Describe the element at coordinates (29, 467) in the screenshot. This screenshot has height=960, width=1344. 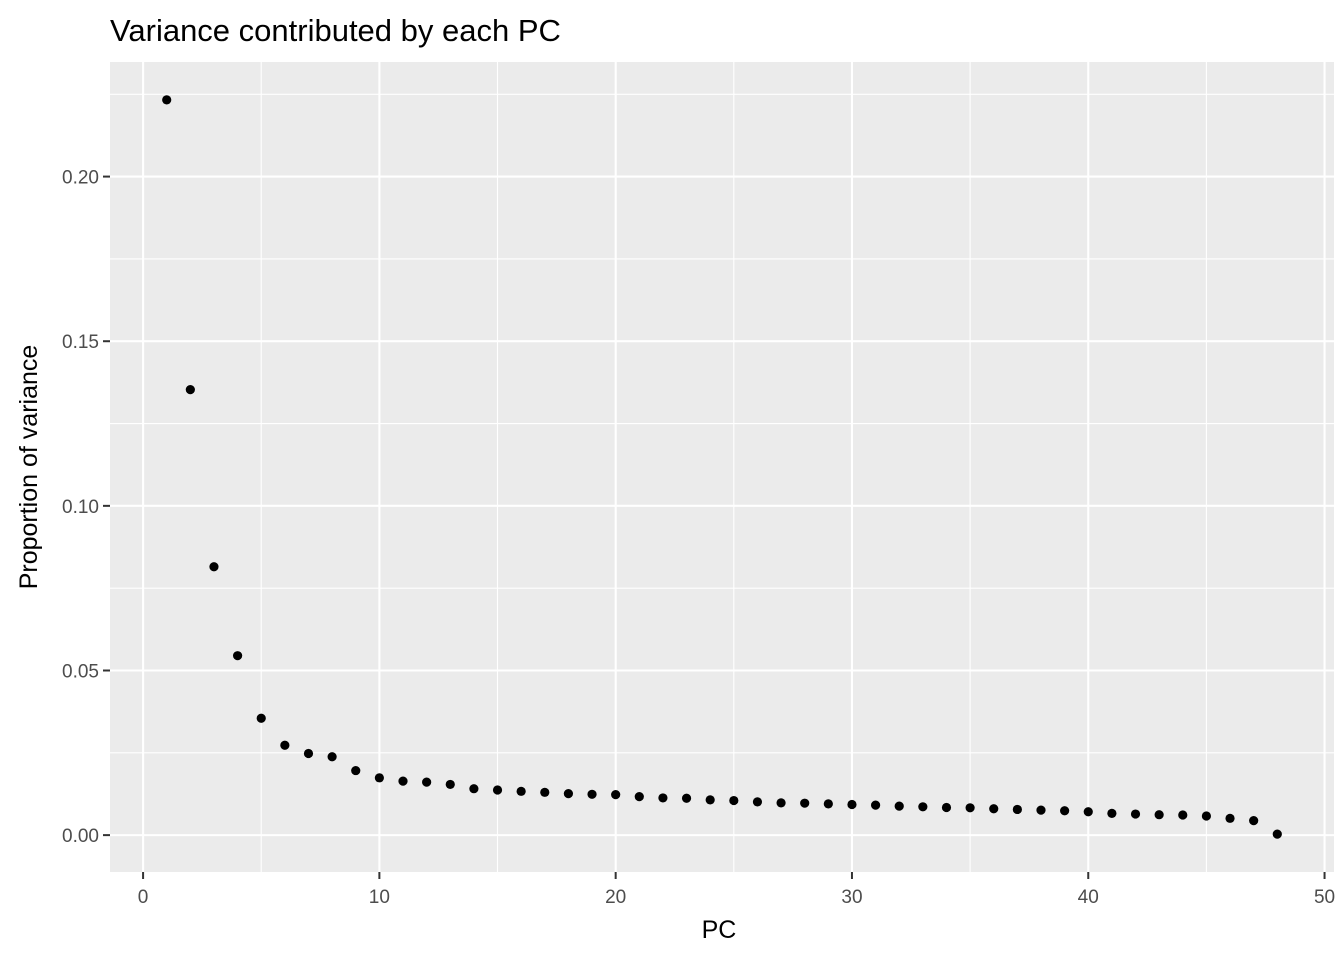
I see `y-axis-title: Proportion of variance` at that location.